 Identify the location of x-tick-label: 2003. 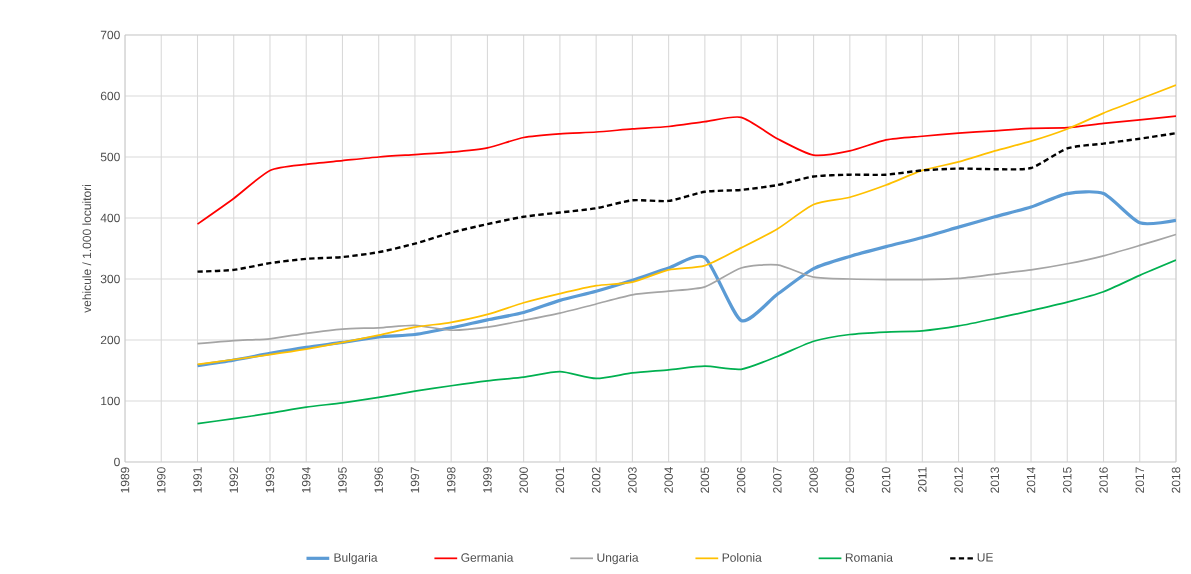
(632, 480).